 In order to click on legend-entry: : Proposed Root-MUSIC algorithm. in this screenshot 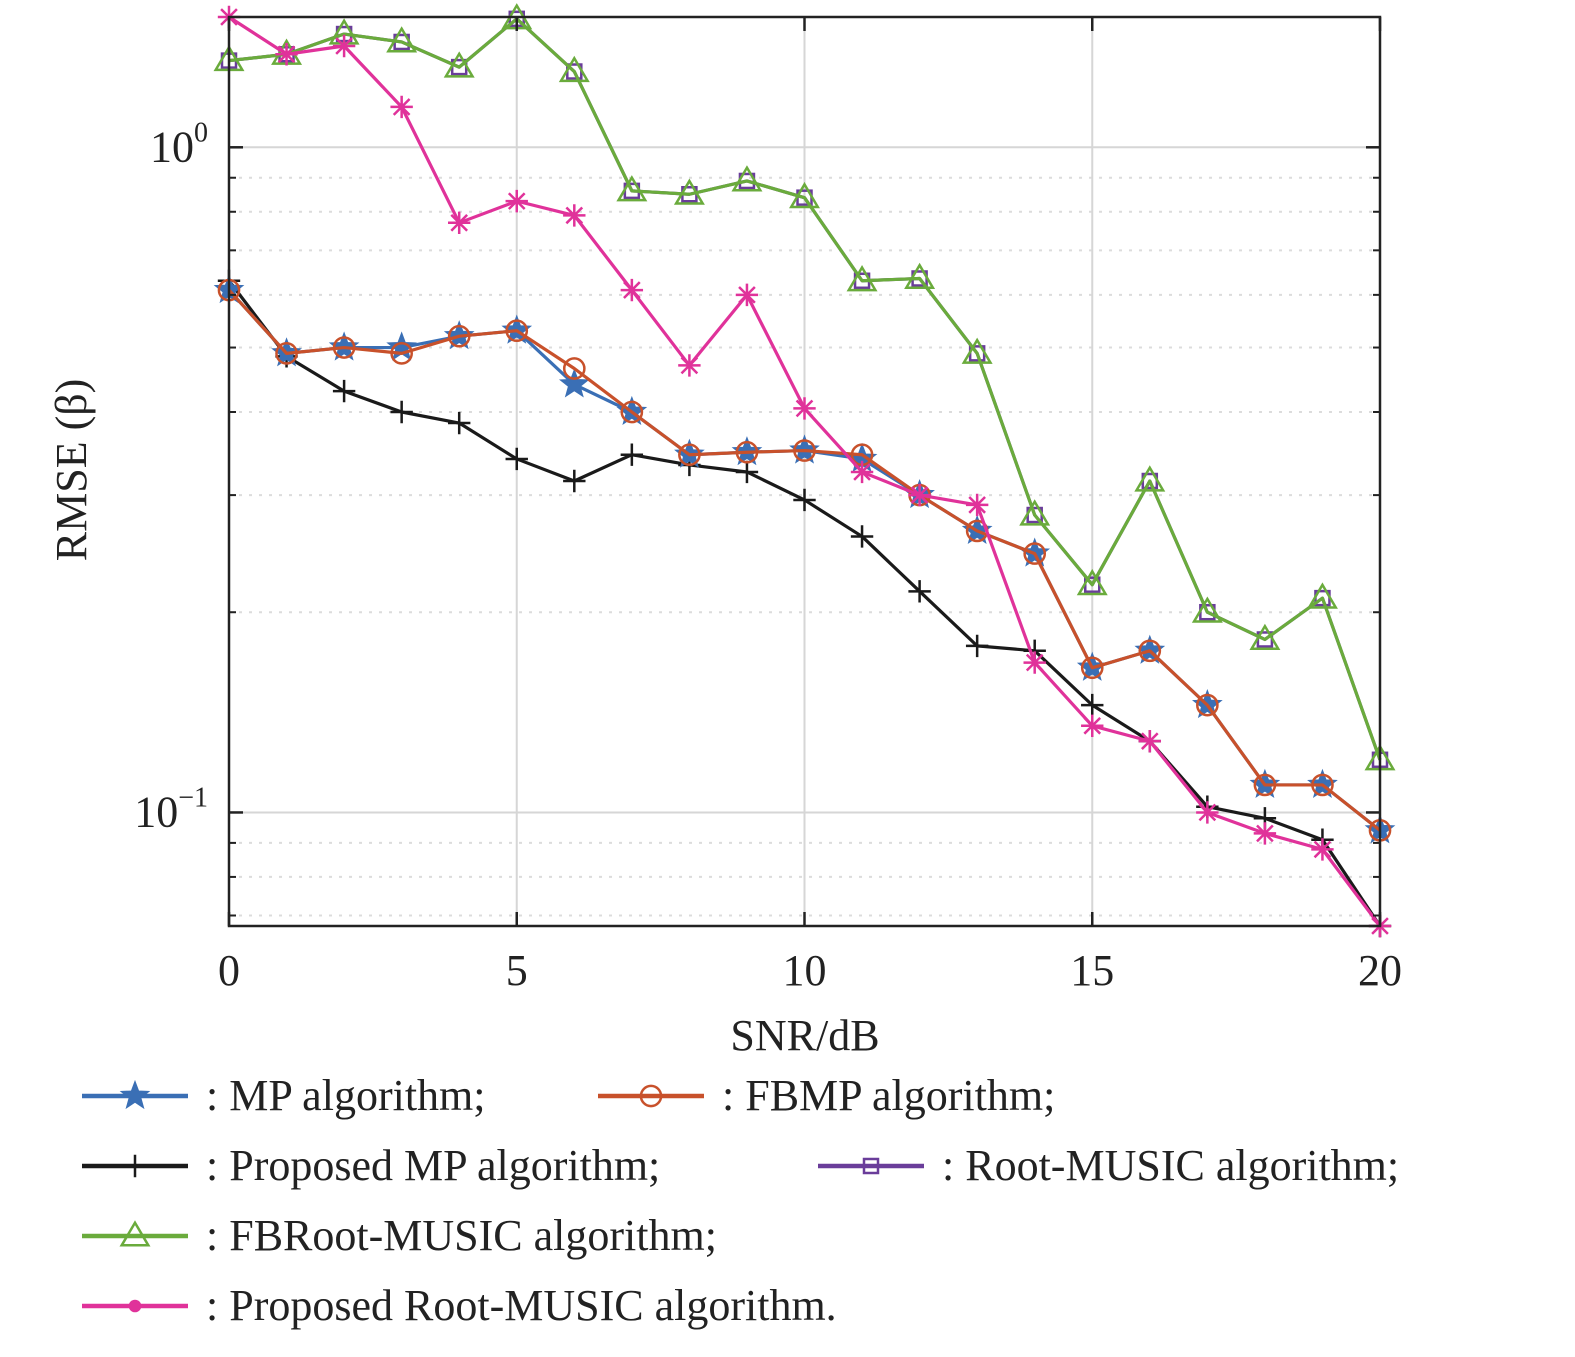, I will do `click(459, 1305)`.